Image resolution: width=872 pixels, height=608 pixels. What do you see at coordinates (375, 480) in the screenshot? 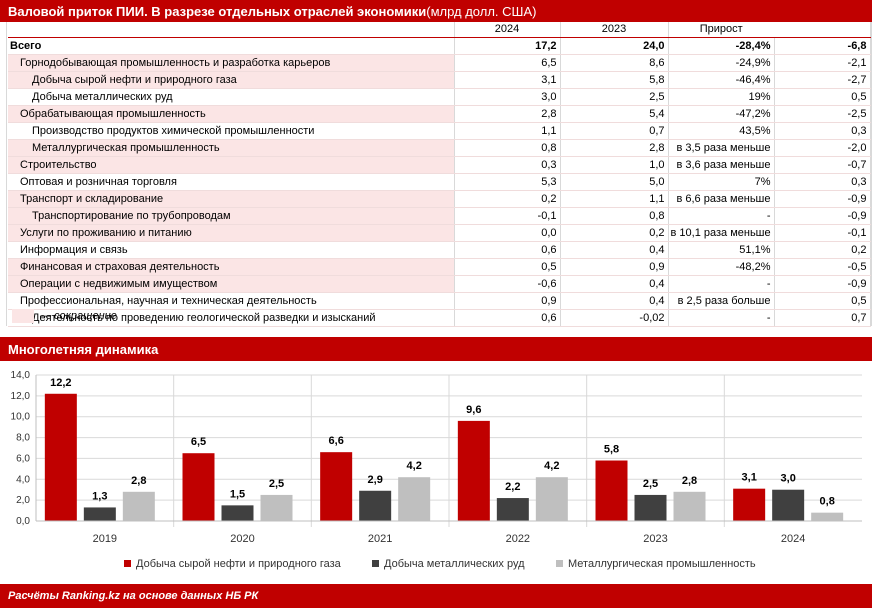
I see `data-label: 2,9` at bounding box center [375, 480].